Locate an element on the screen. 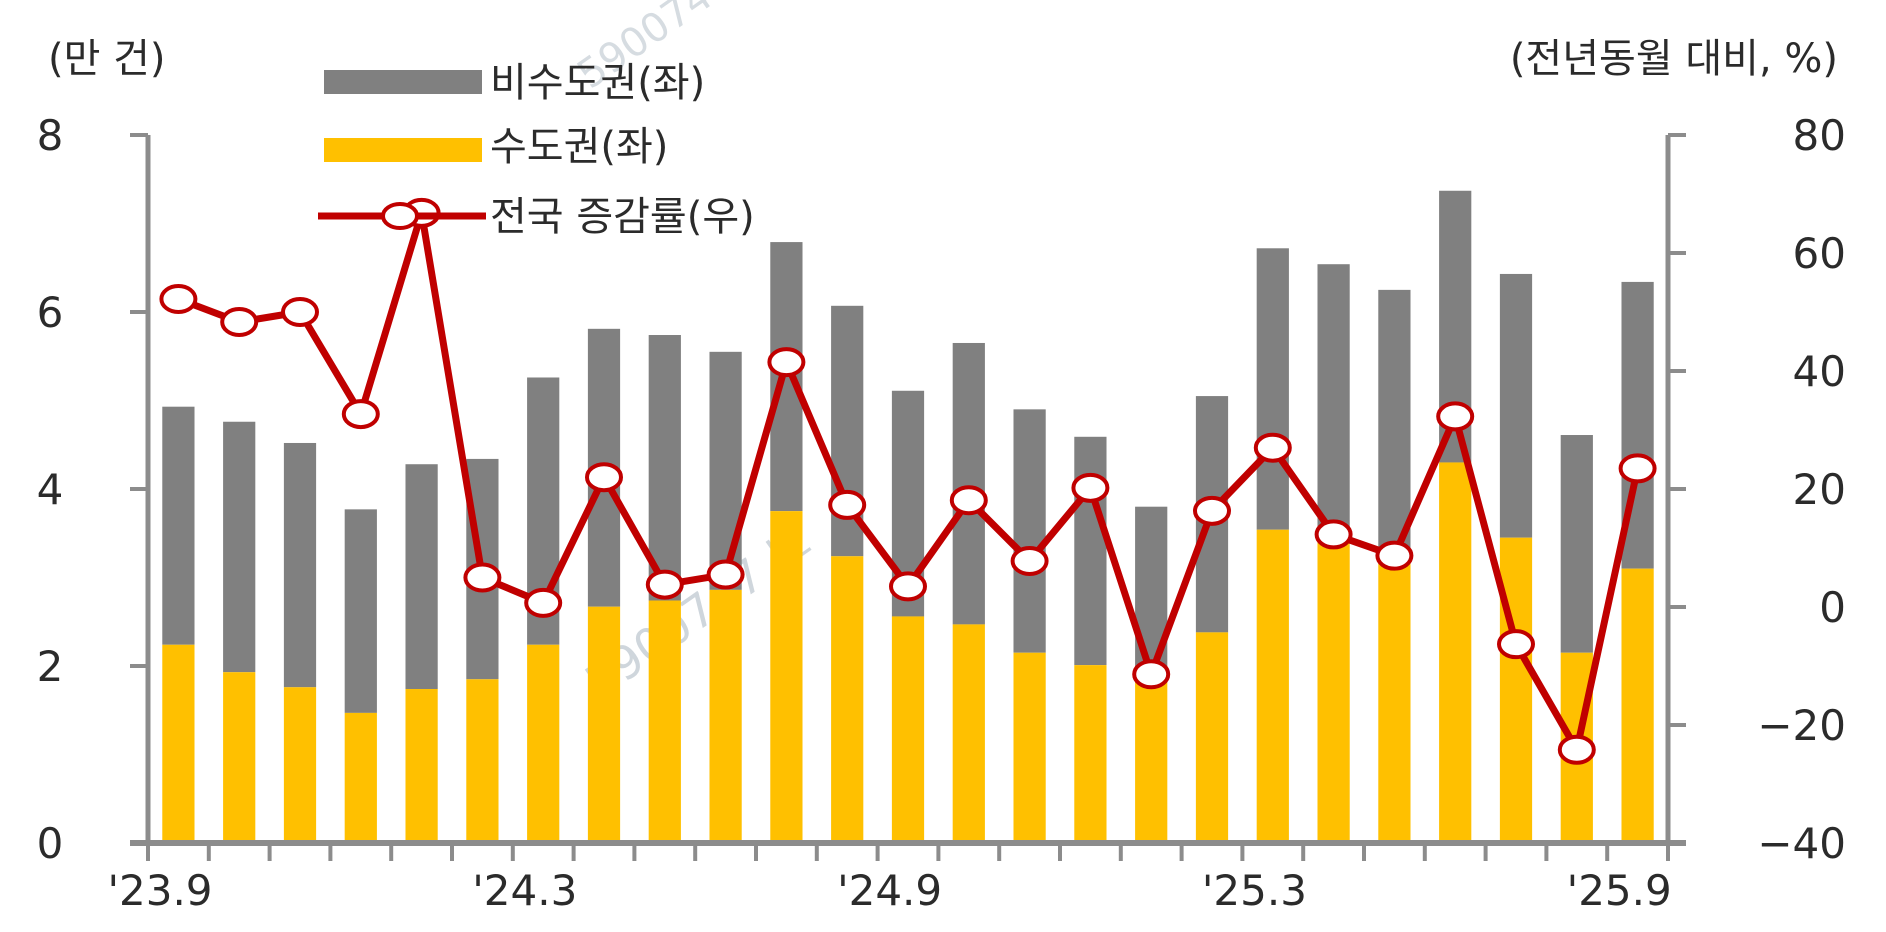 The image size is (1886, 932). legend-item-capital: 수도권(좌) is located at coordinates (496, 147).